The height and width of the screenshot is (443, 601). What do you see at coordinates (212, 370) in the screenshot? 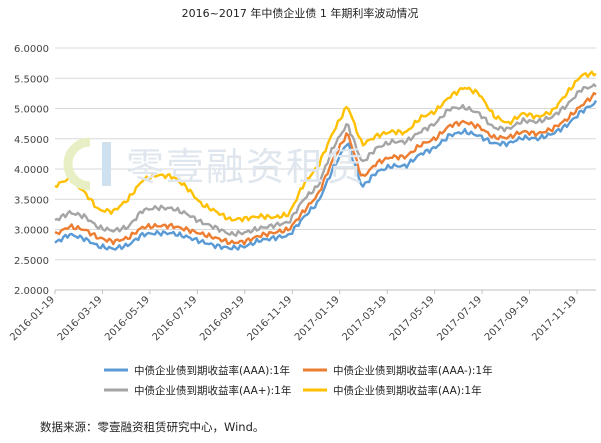
I see `legend-label: 中债企业债到期收益率(AAA):1年` at bounding box center [212, 370].